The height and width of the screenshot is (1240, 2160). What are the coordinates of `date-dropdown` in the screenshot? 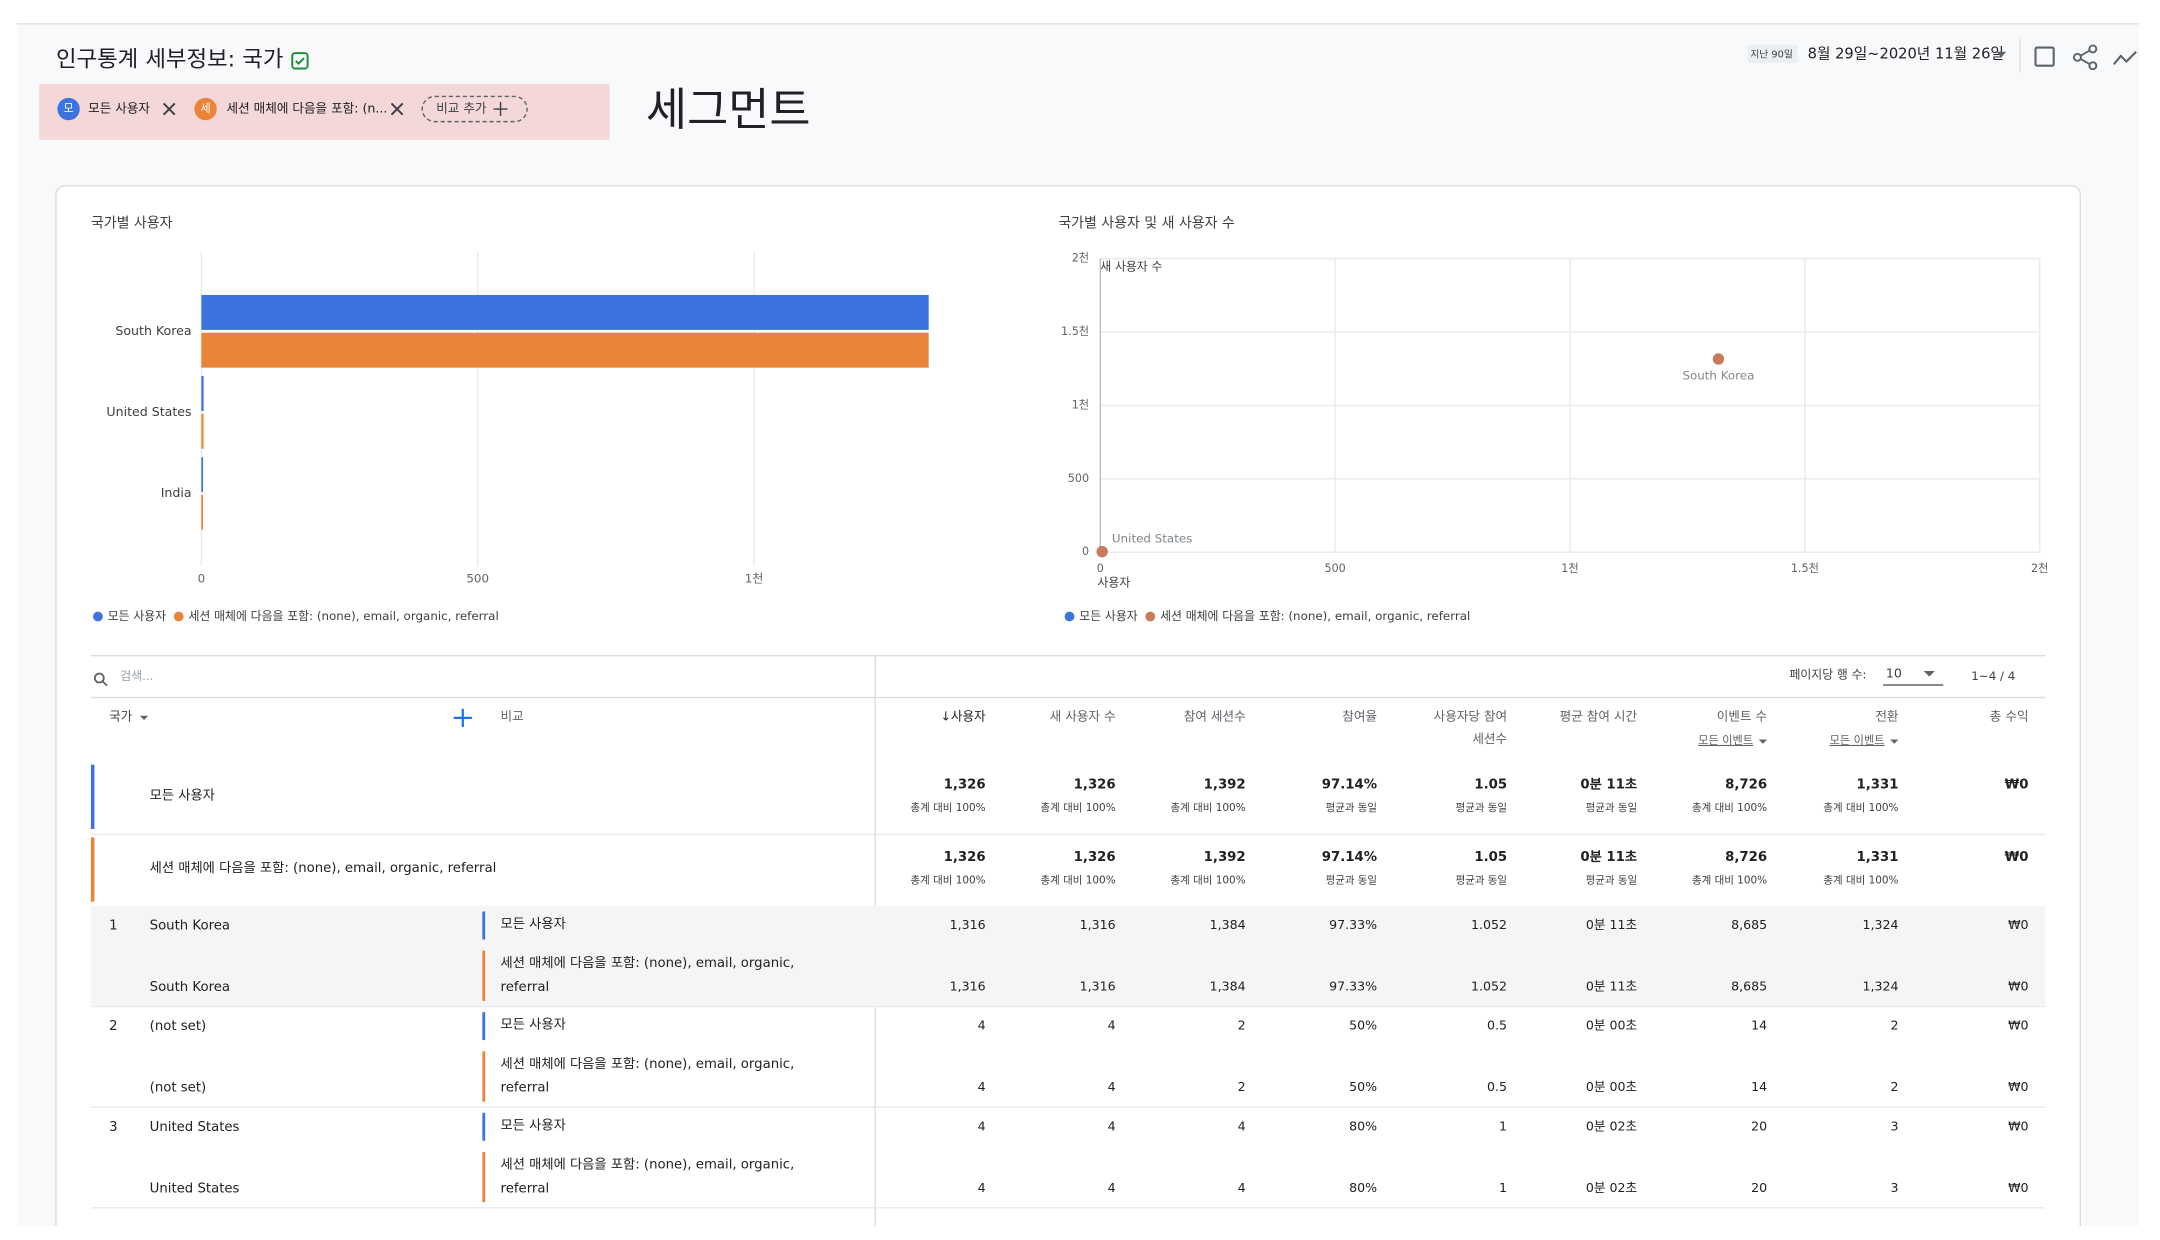 It's located at (2001, 54).